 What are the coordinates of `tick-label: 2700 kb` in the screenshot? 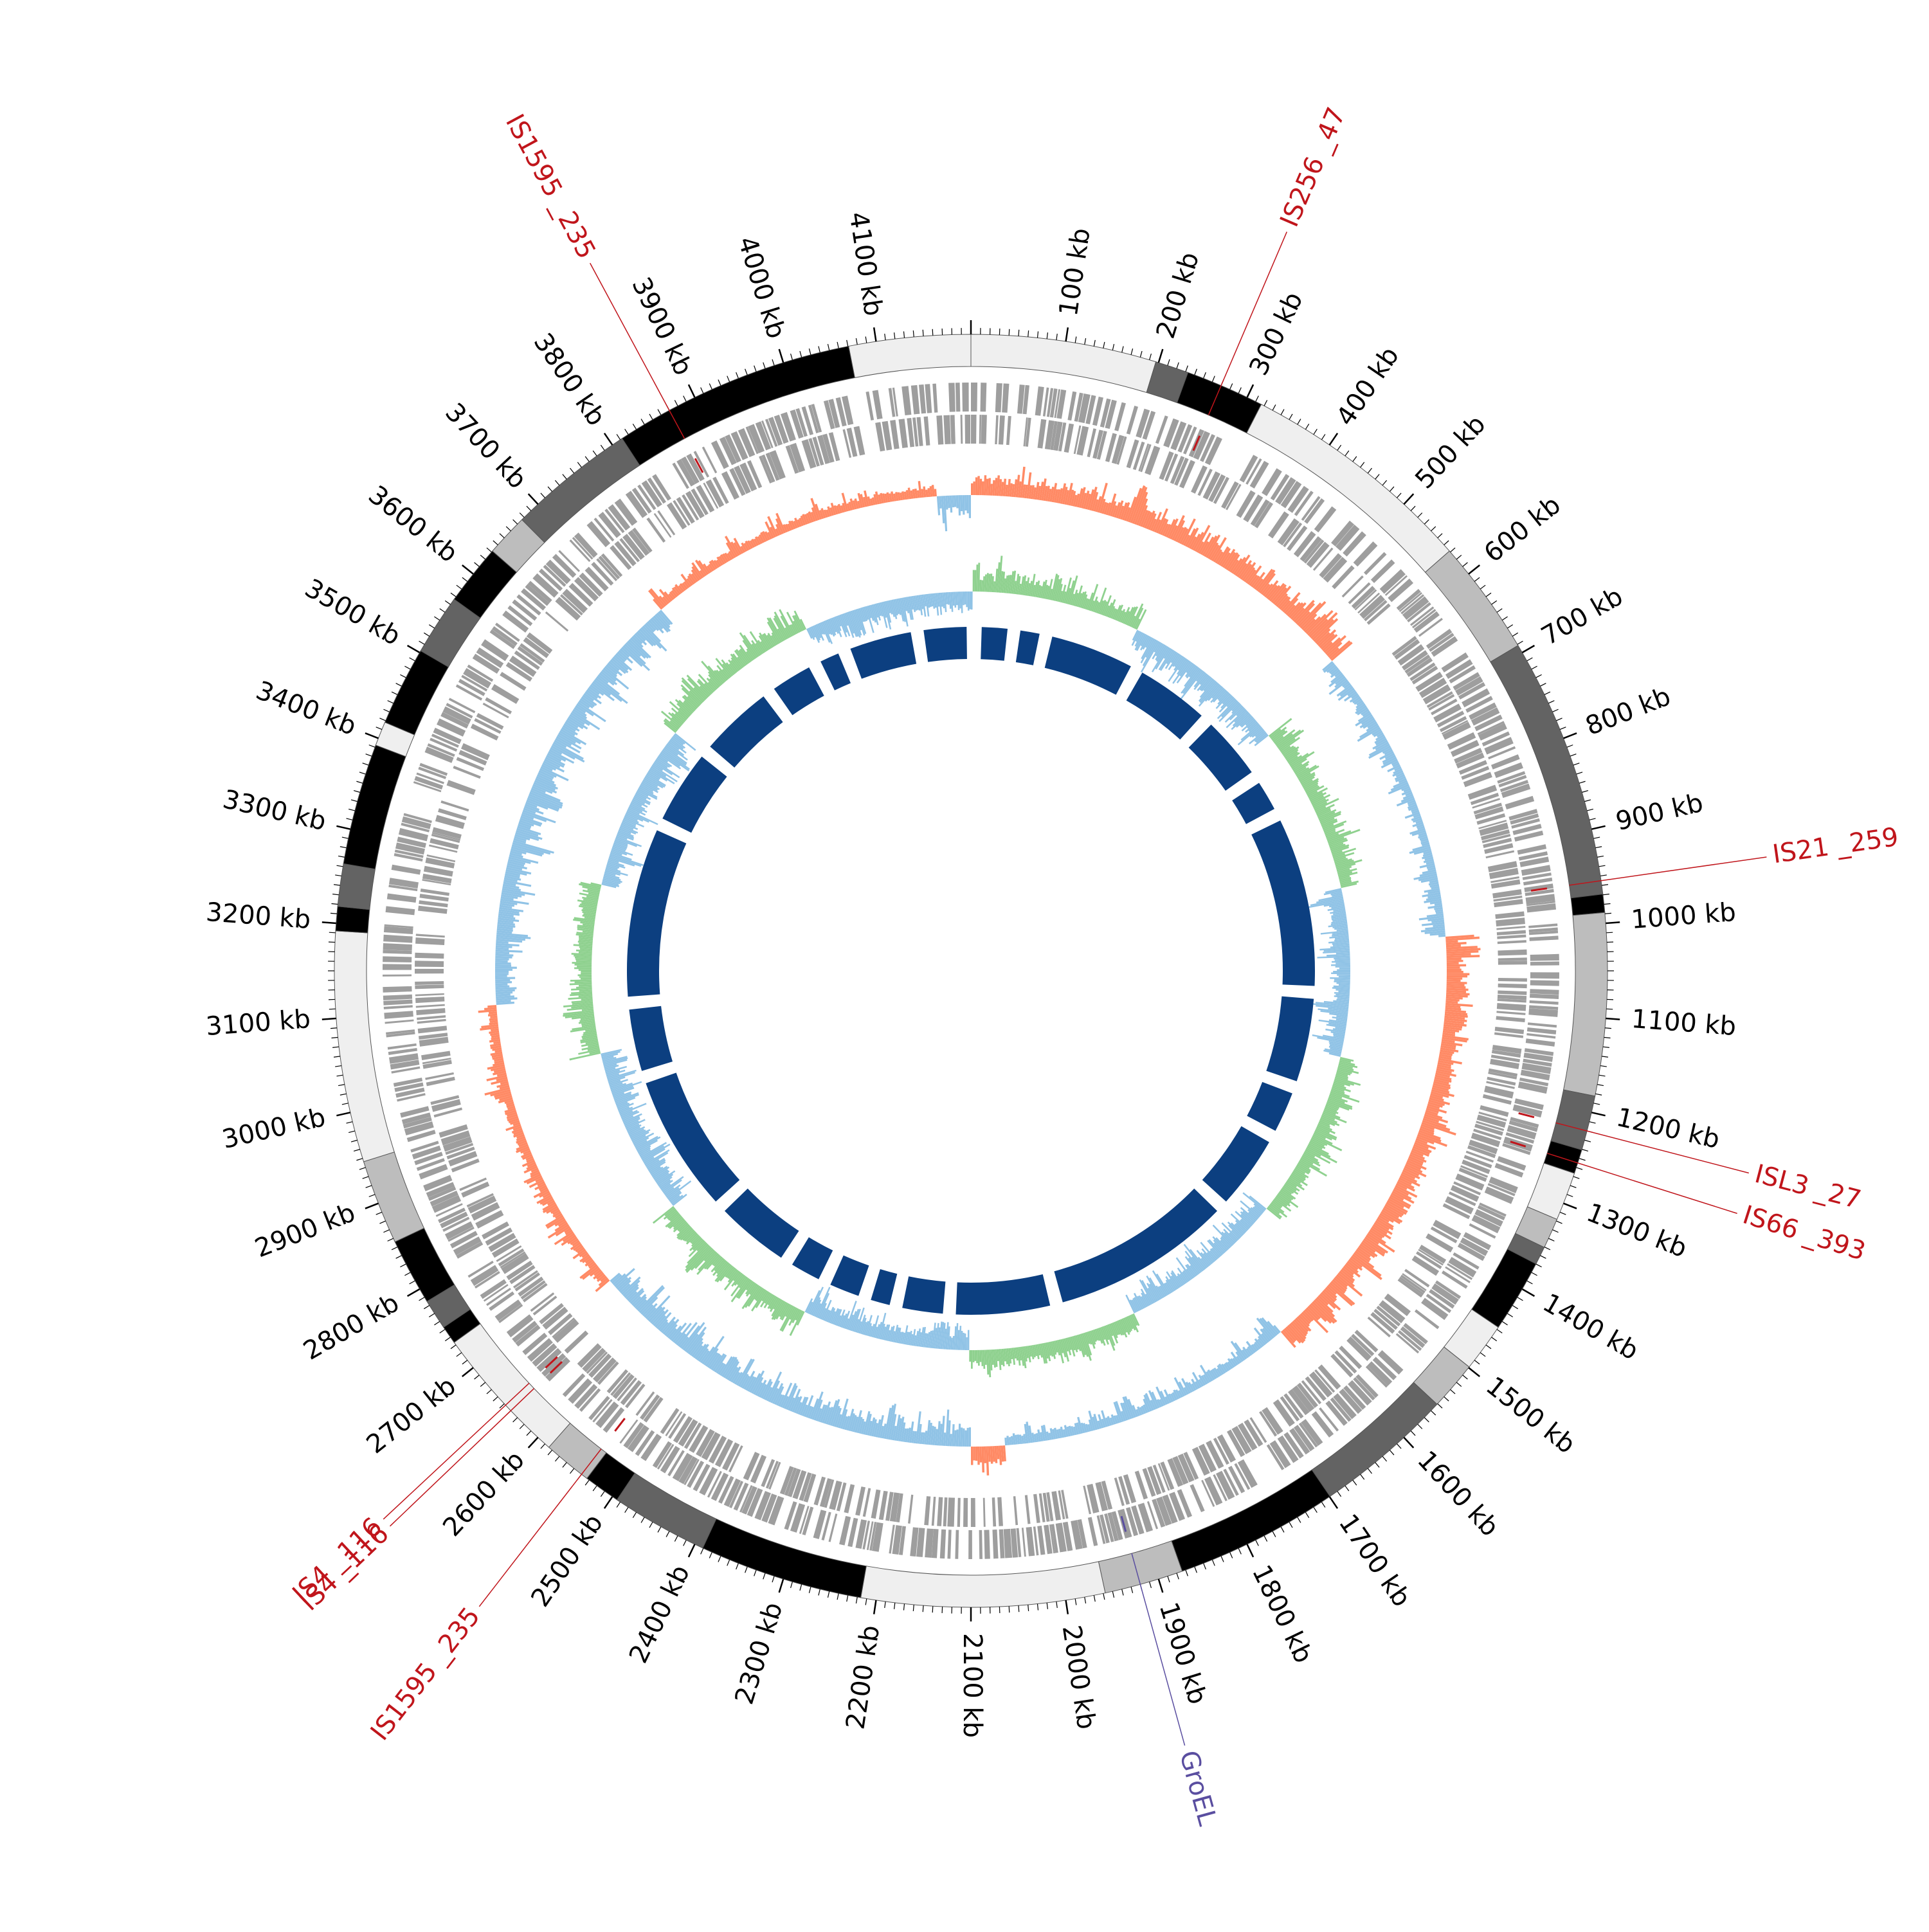 It's located at (411, 1415).